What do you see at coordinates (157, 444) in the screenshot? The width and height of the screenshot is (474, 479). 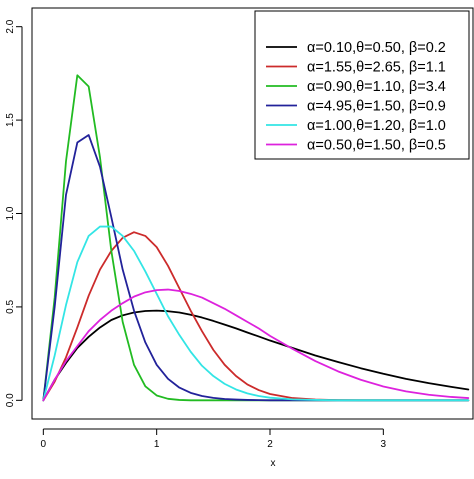 I see `x-tick-label: 1` at bounding box center [157, 444].